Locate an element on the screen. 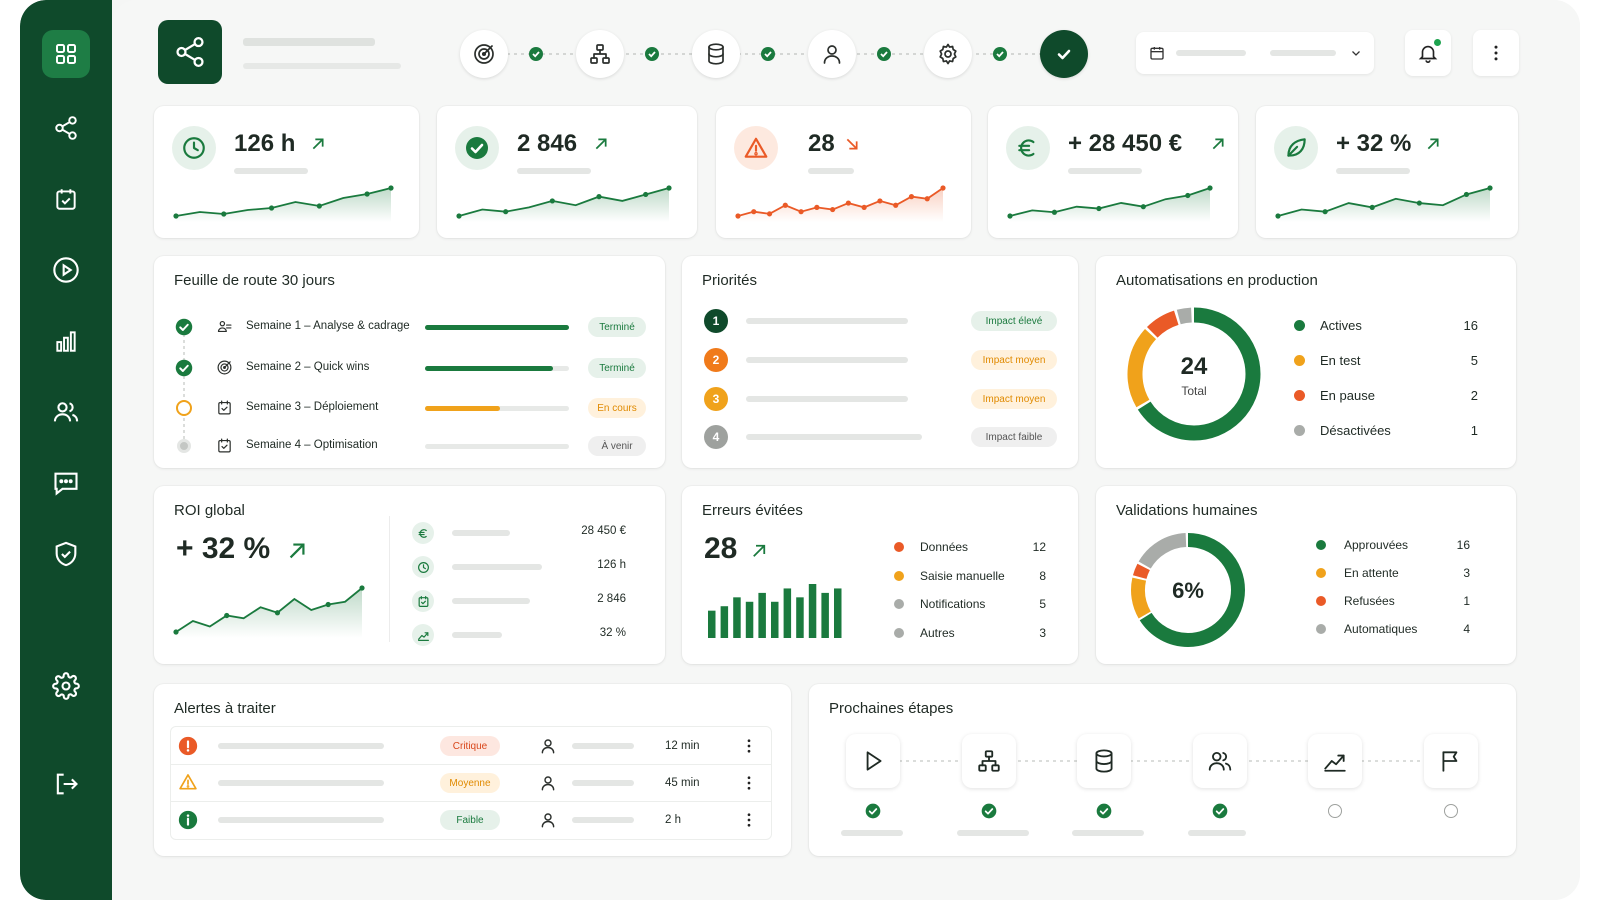  sidebar-item-dashboard is located at coordinates (66, 54).